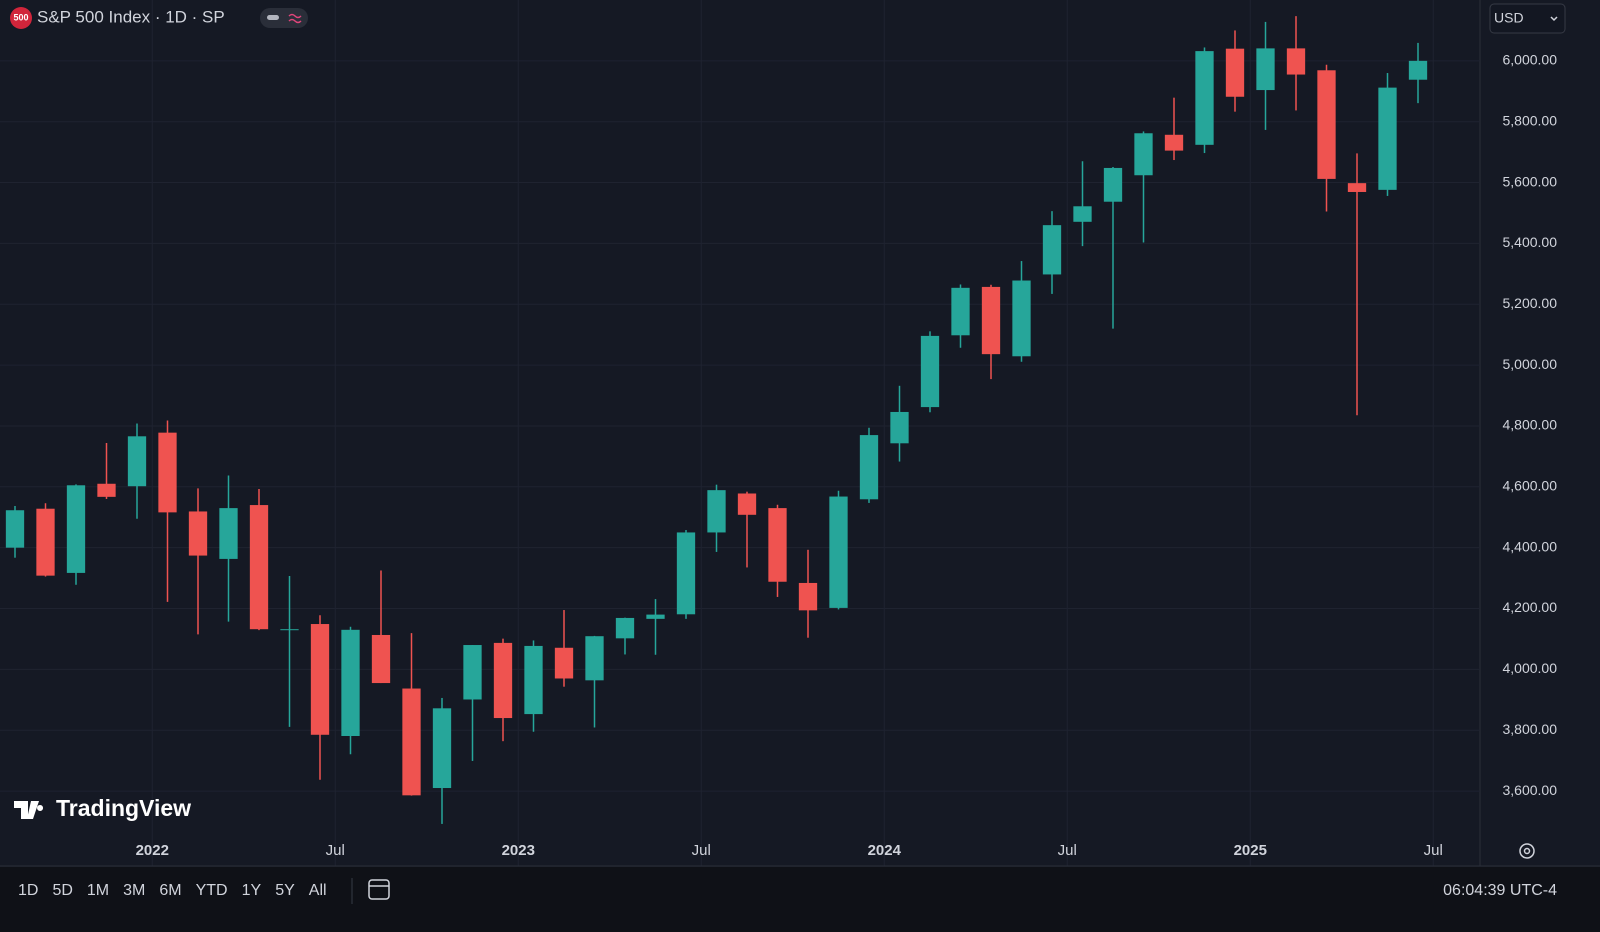  I want to click on settings-core, so click(1527, 851).